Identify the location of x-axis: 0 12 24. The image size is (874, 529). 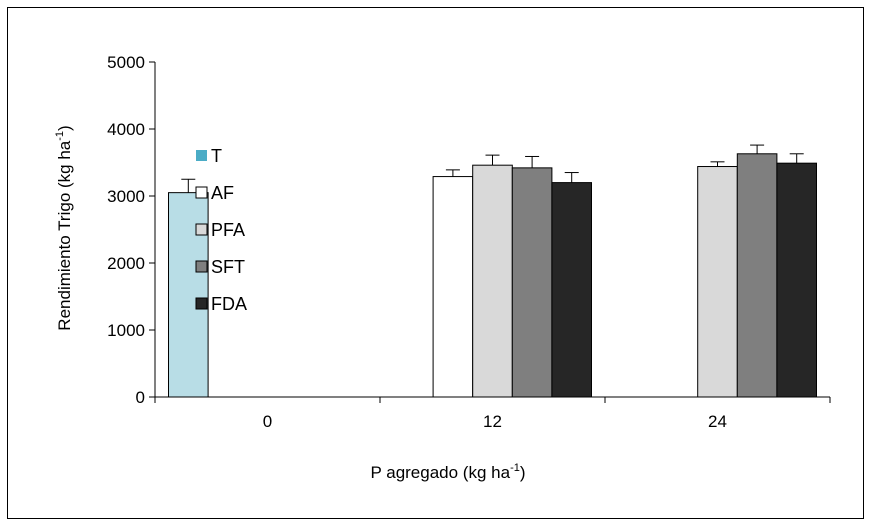
(492, 413).